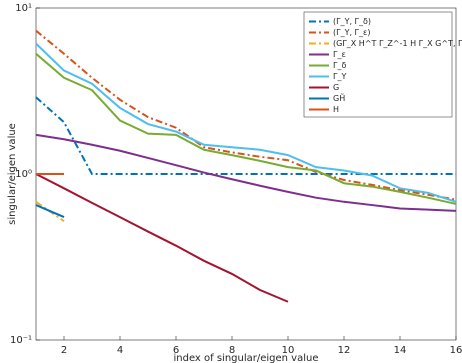 This screenshot has height=363, width=462. Describe the element at coordinates (120, 350) in the screenshot. I see `x-tick-label: 4` at that location.